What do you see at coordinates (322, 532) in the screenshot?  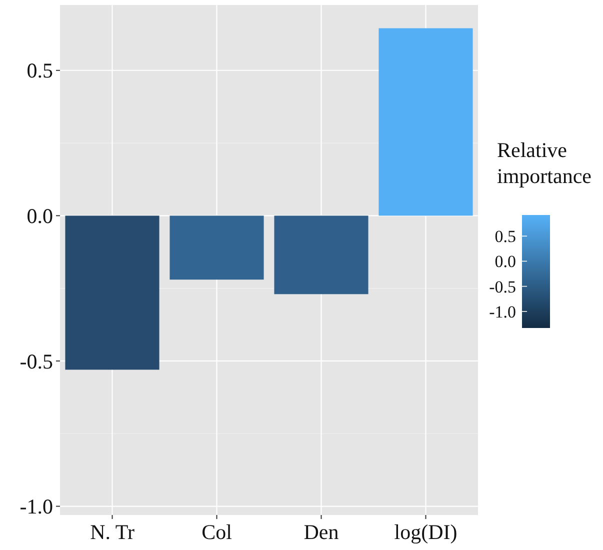 I see `x-tick-label: Den` at bounding box center [322, 532].